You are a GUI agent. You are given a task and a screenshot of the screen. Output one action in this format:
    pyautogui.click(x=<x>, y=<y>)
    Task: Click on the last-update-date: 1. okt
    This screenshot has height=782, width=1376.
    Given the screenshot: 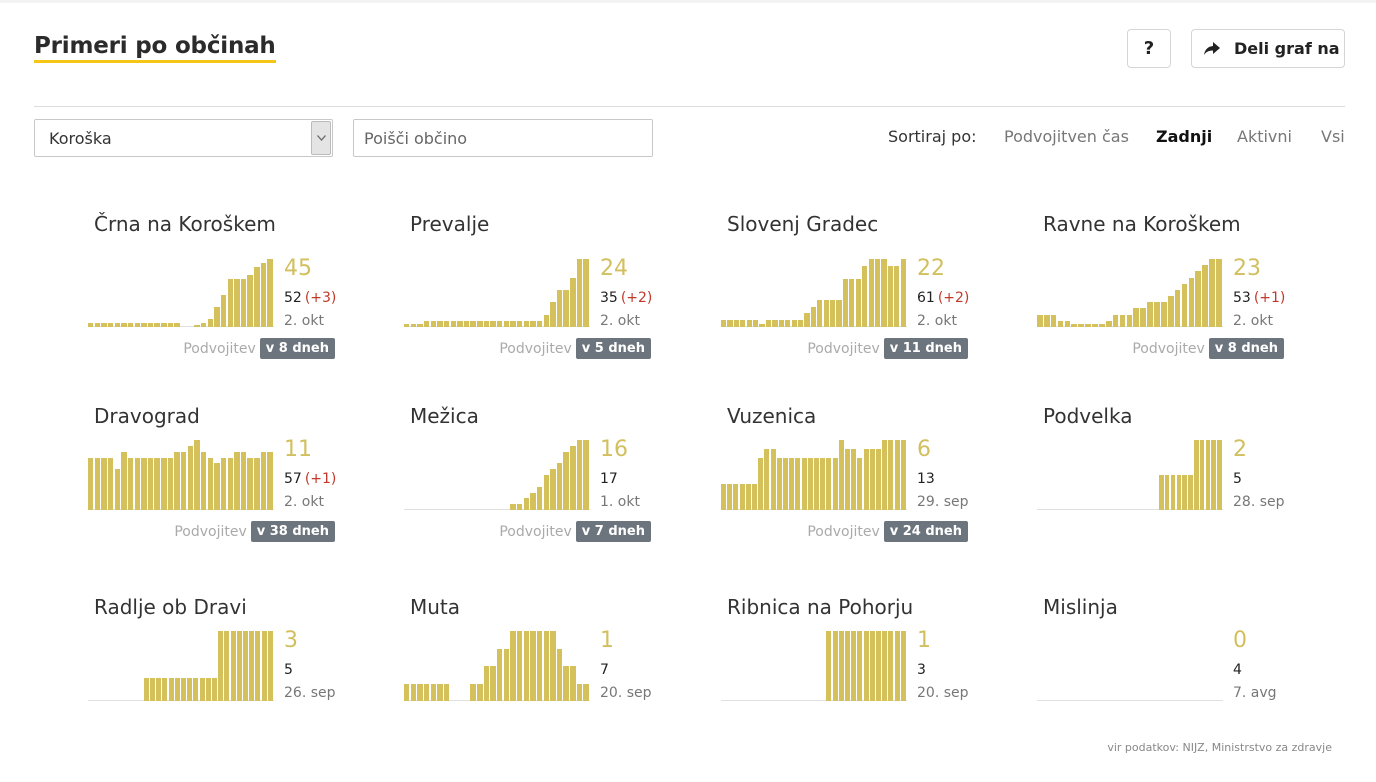 What is the action you would take?
    pyautogui.click(x=620, y=502)
    